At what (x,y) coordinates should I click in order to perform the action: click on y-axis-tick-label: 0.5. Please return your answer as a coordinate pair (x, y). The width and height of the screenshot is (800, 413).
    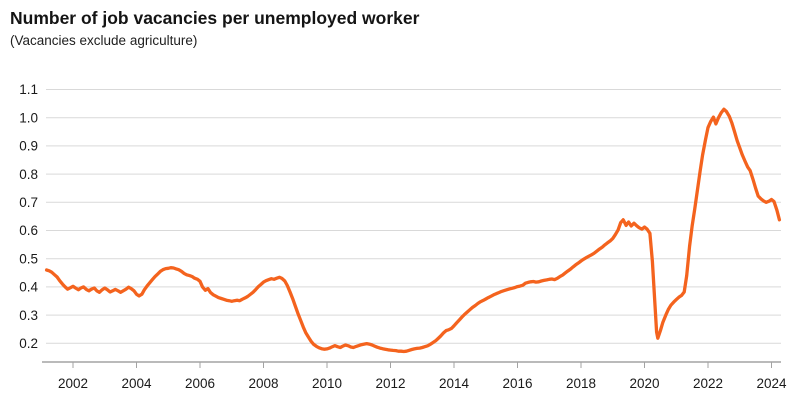
    Looking at the image, I should click on (28, 258).